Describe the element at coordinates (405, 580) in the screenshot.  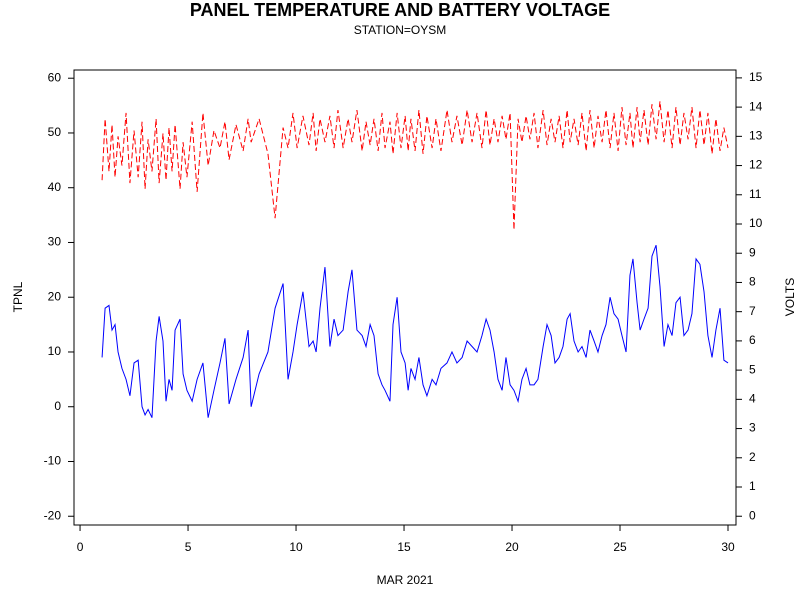
I see `x-axis-label: MAR 2021` at that location.